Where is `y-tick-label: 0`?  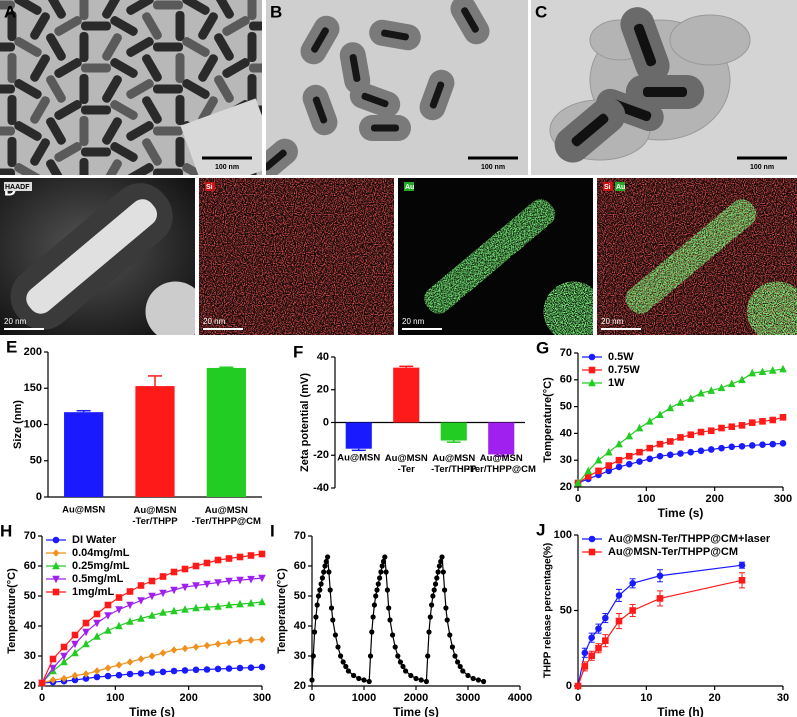 y-tick-label: 0 is located at coordinates (39, 497).